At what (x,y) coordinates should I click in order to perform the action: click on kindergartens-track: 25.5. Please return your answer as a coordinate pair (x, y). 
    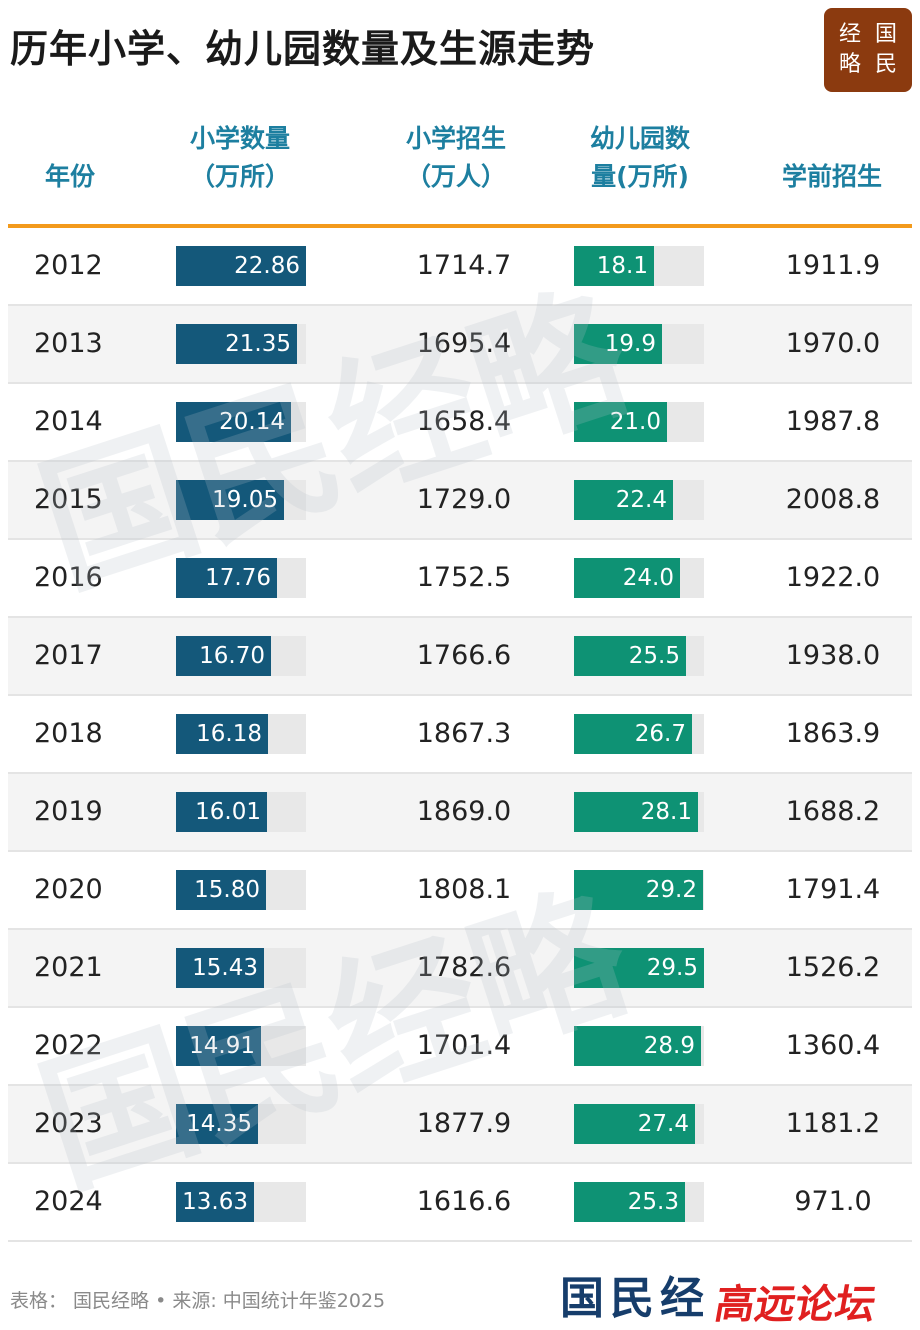
    Looking at the image, I should click on (639, 656).